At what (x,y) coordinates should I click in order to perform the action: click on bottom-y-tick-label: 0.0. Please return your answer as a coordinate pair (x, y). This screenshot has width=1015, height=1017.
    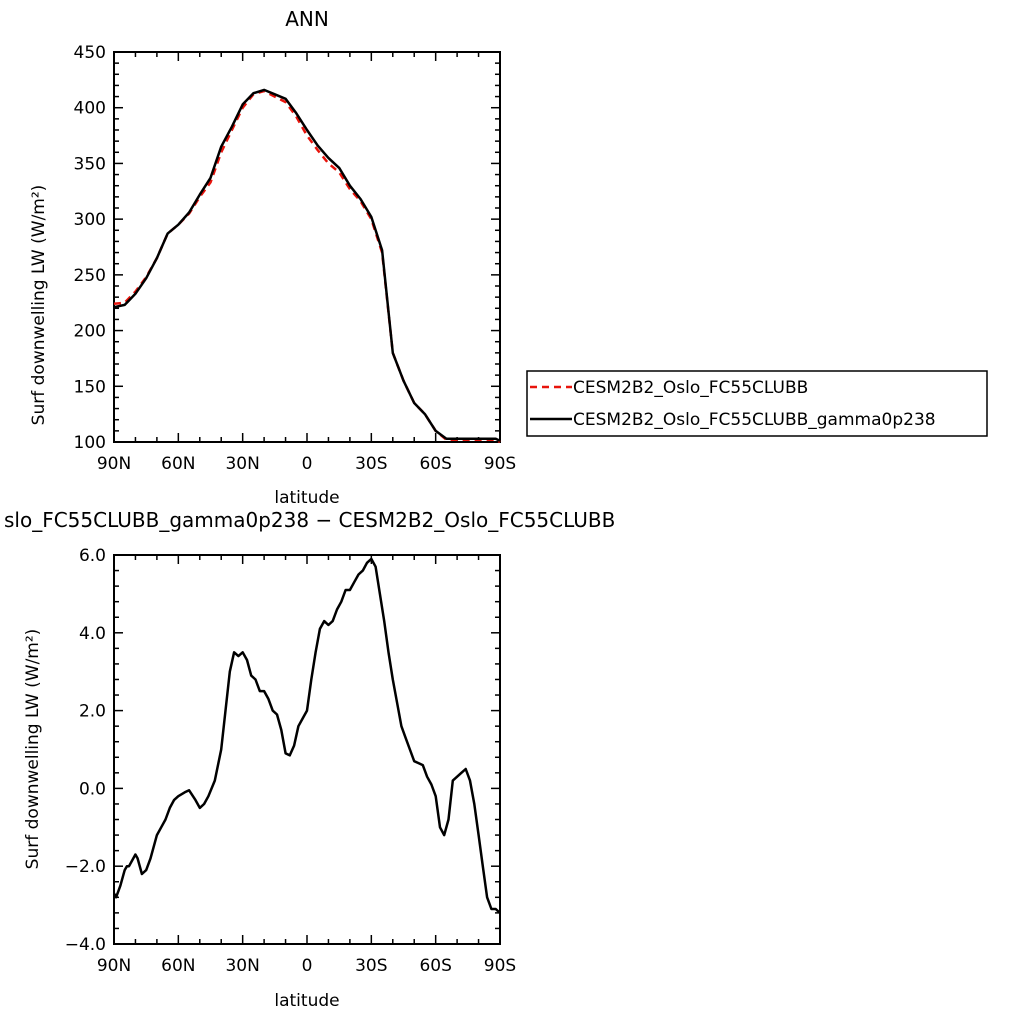
    Looking at the image, I should click on (92, 789).